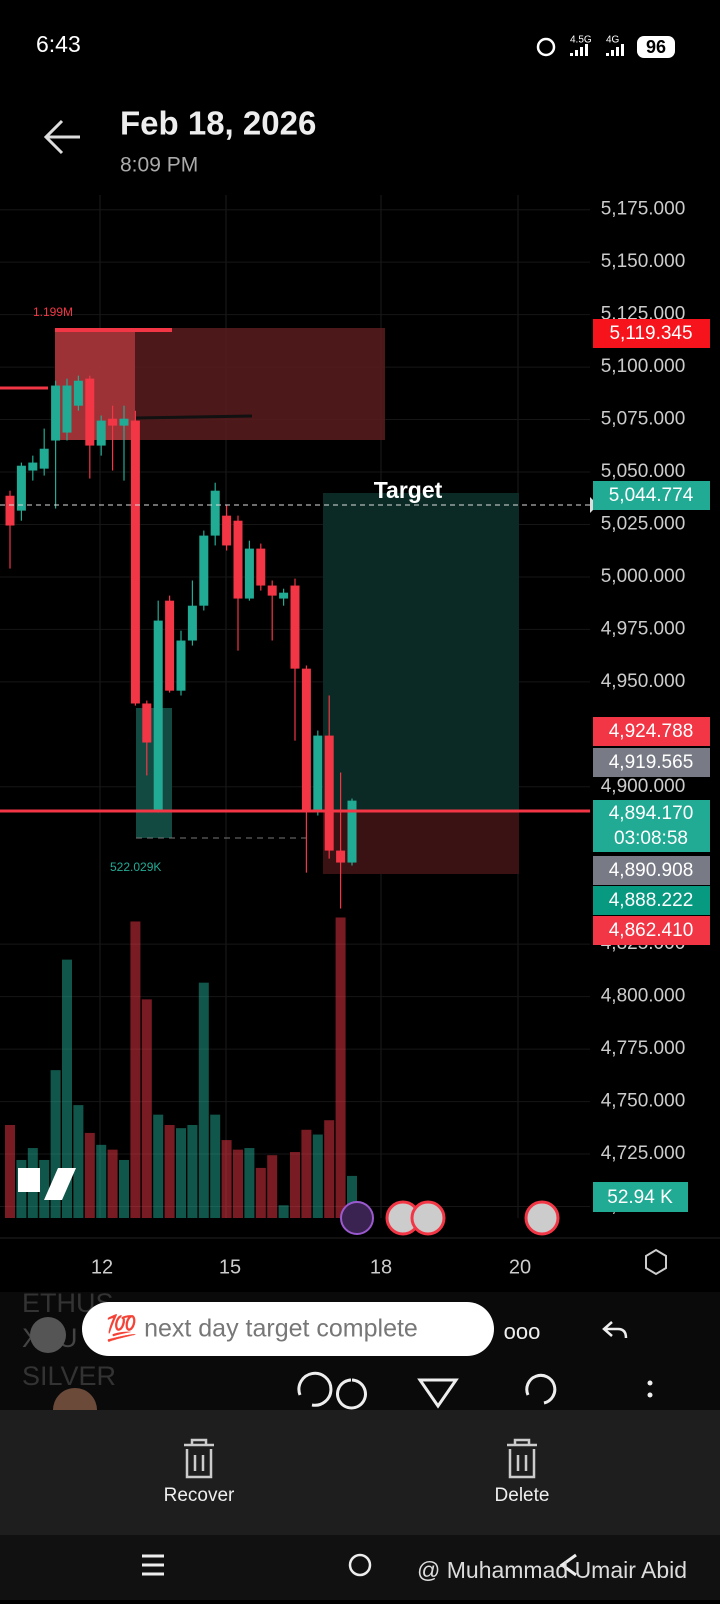  What do you see at coordinates (381, 1267) in the screenshot?
I see `x-label: 18` at bounding box center [381, 1267].